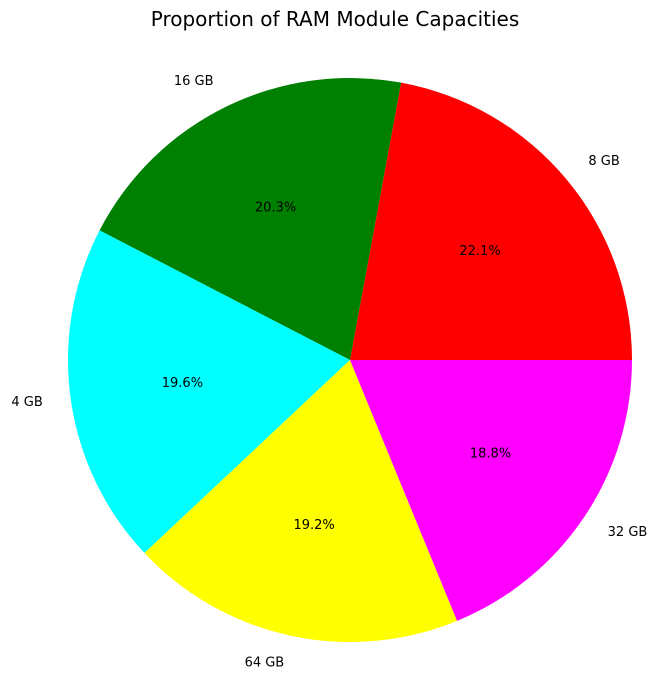  Describe the element at coordinates (275, 208) in the screenshot. I see `slice-percent-16-gb: 20.3%` at that location.